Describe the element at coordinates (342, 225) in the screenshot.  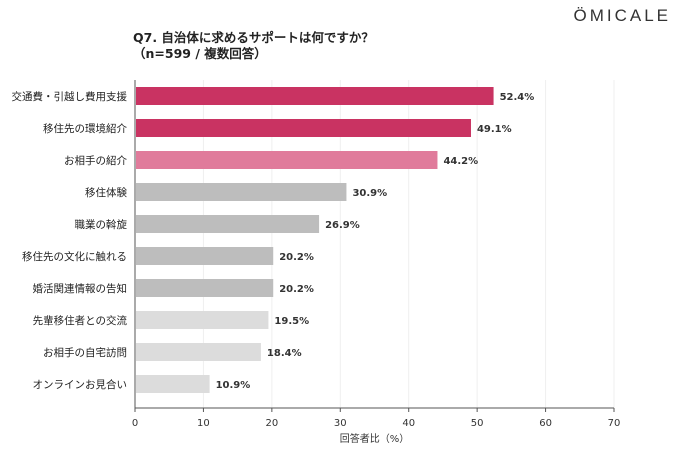
I see `data-label: 26.9%` at that location.